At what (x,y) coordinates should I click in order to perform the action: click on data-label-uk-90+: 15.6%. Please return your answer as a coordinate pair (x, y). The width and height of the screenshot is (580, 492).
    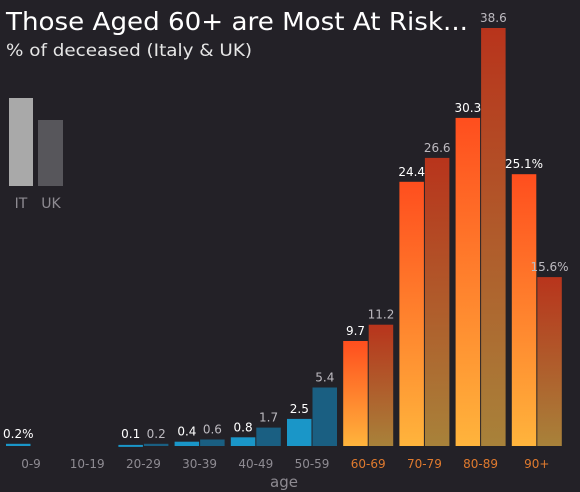
    Looking at the image, I should click on (549, 267).